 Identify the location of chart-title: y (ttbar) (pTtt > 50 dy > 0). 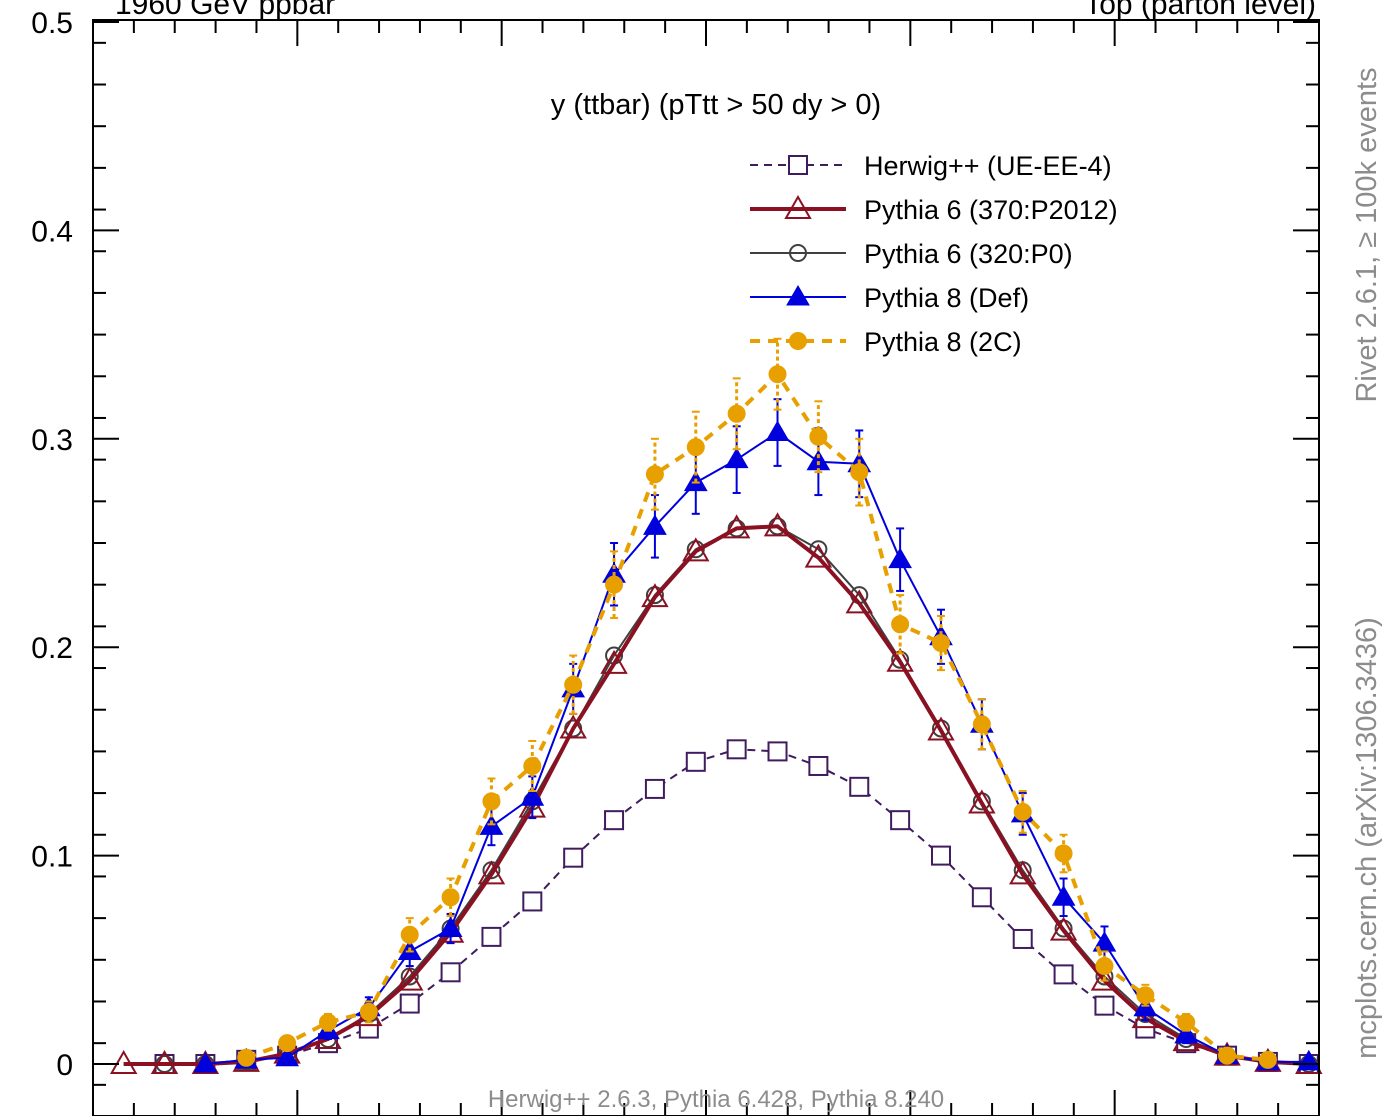
(716, 105).